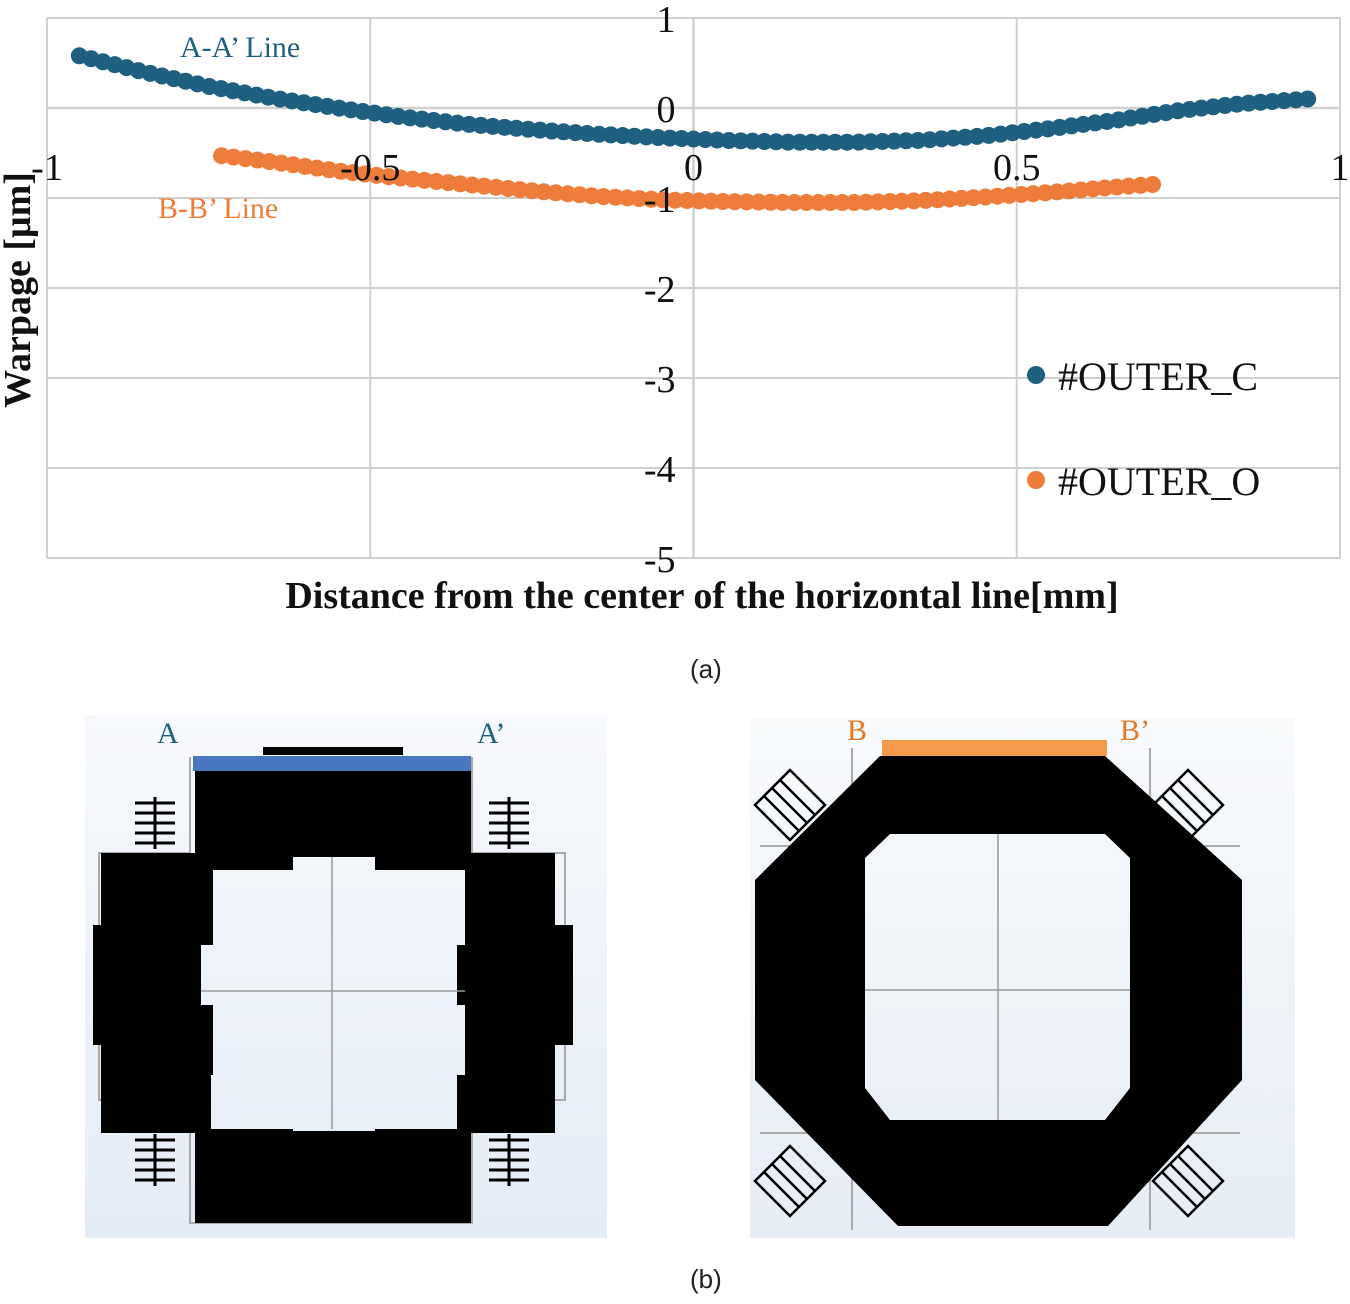  I want to click on legend-label-outer-c: #OUTER_C, so click(1158, 376).